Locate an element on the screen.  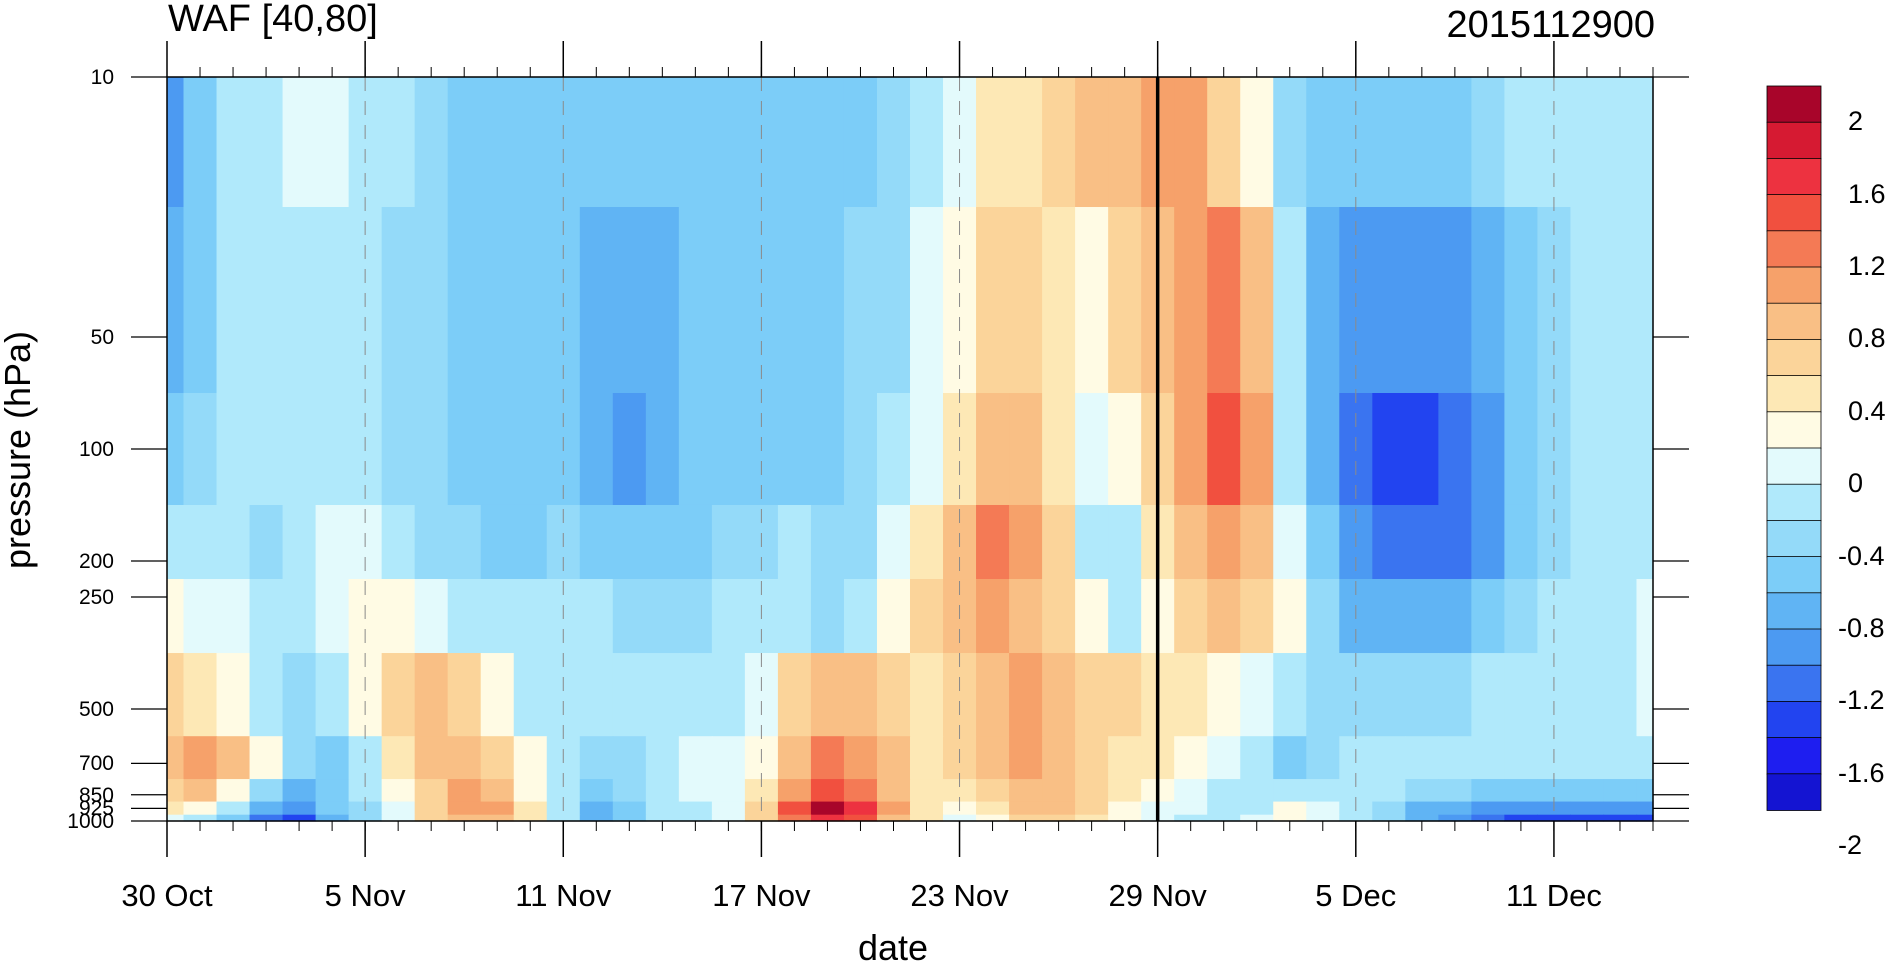
y-tick-label: 700 is located at coordinates (96, 764).